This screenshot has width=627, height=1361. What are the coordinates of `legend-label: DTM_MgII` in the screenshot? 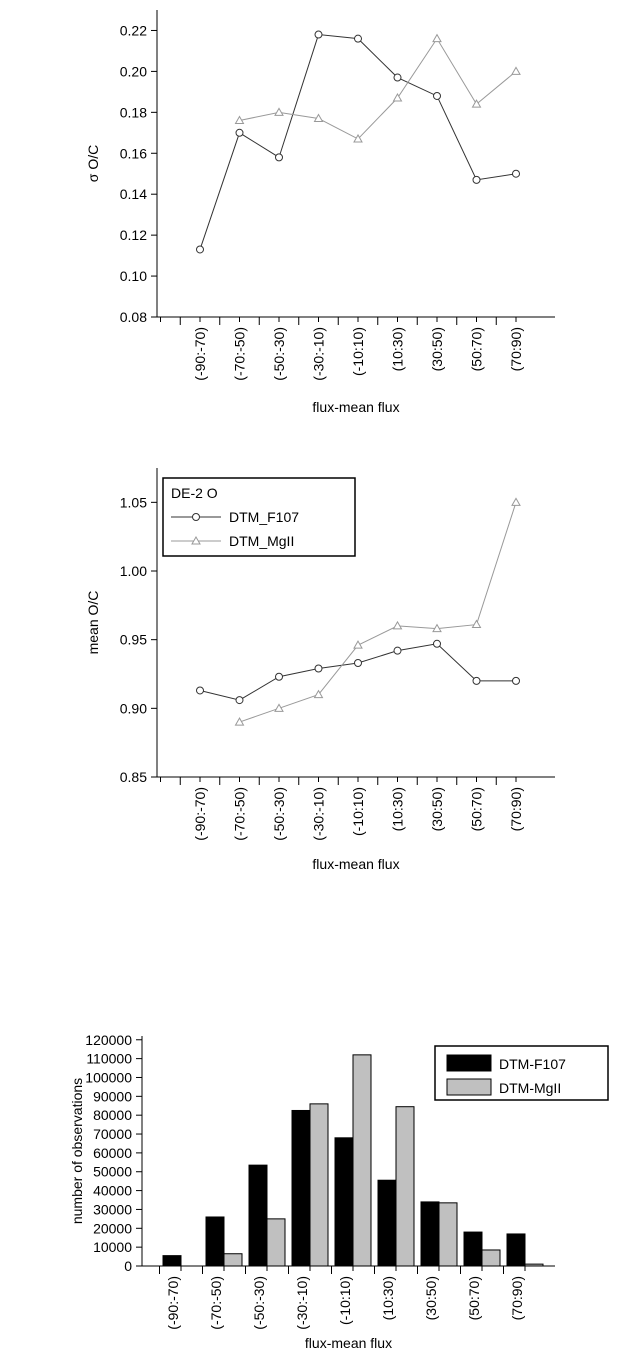 It's located at (261, 541).